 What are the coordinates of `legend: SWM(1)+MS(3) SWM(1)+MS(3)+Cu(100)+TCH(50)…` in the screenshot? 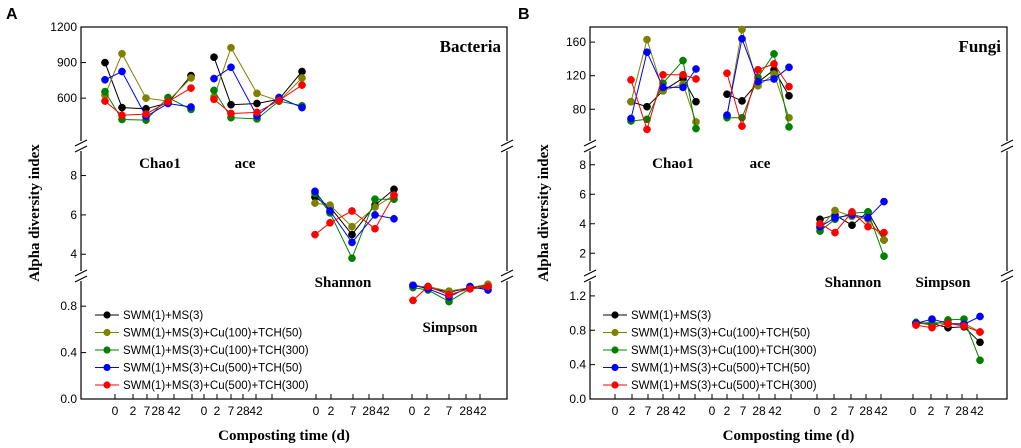 It's located at (202, 351).